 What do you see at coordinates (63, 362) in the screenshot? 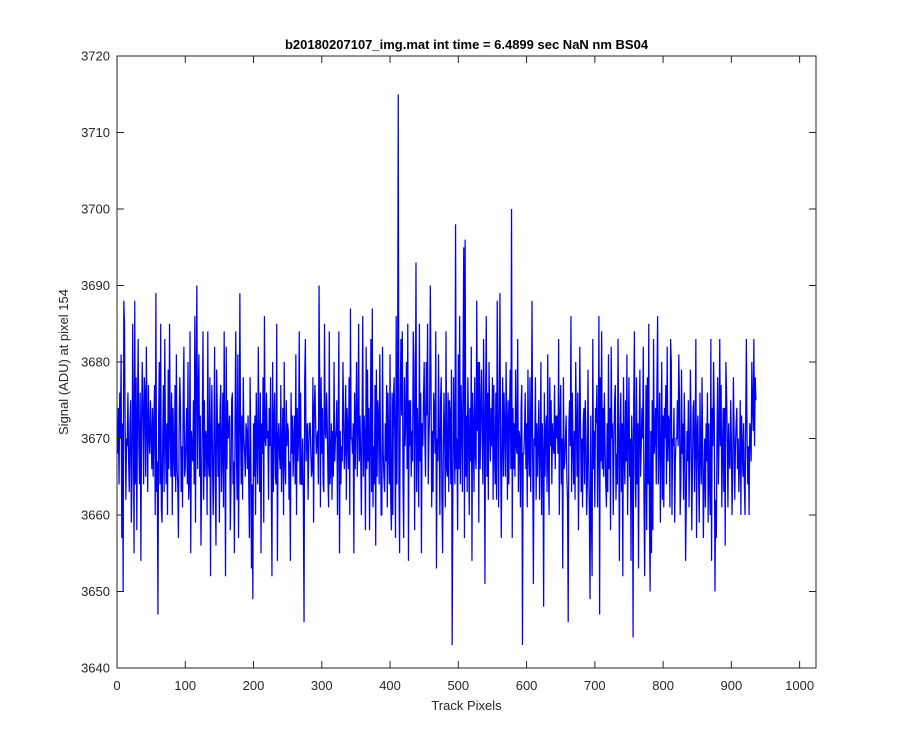
I see `y-axis-label: Signal (ADU) at pixel 154` at bounding box center [63, 362].